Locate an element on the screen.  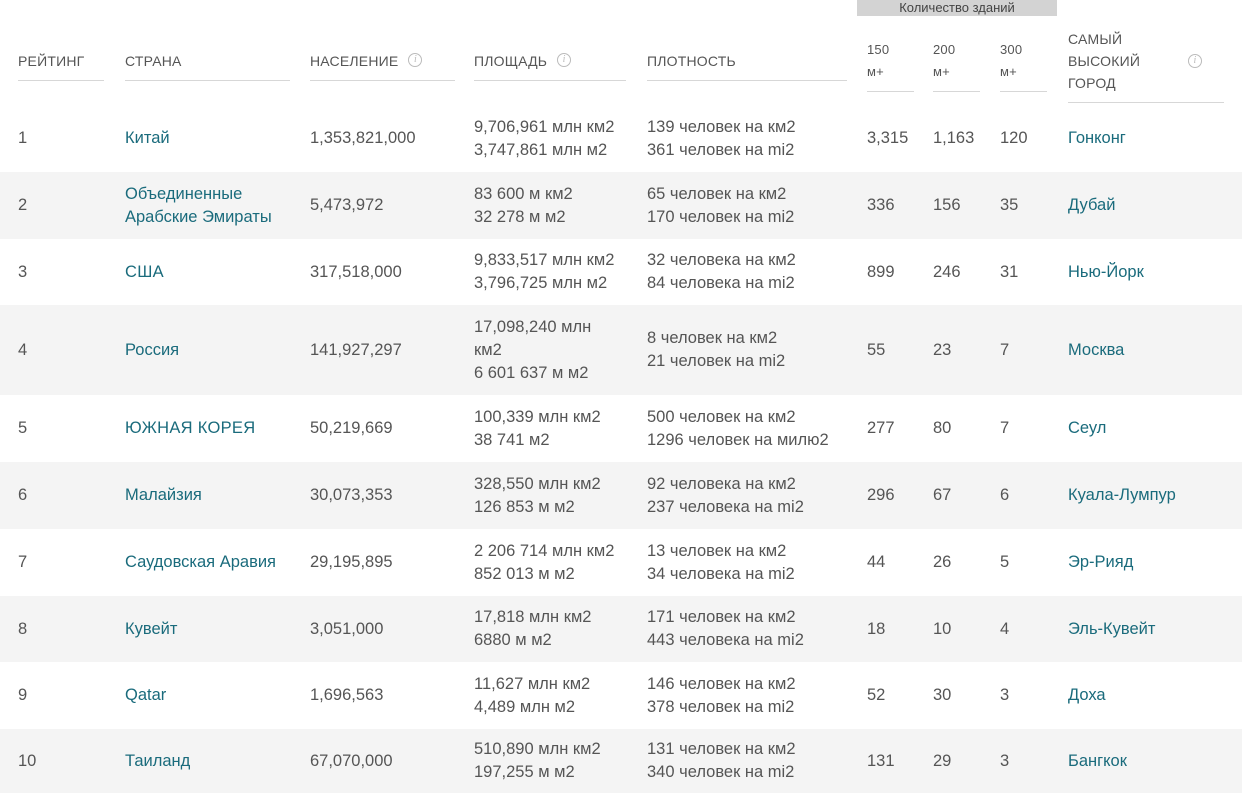
tallest-city-name: Доха is located at coordinates (1087, 695).